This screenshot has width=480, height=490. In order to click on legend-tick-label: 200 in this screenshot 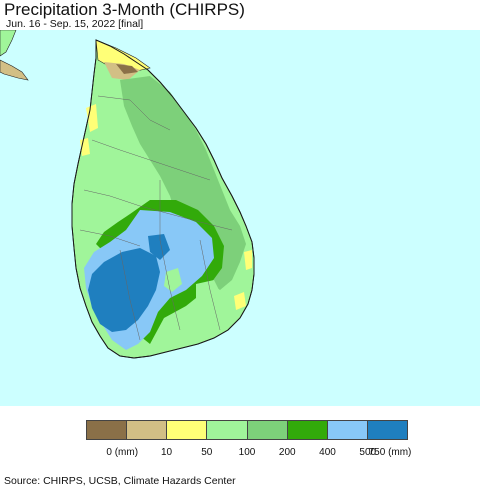, I will do `click(287, 452)`.